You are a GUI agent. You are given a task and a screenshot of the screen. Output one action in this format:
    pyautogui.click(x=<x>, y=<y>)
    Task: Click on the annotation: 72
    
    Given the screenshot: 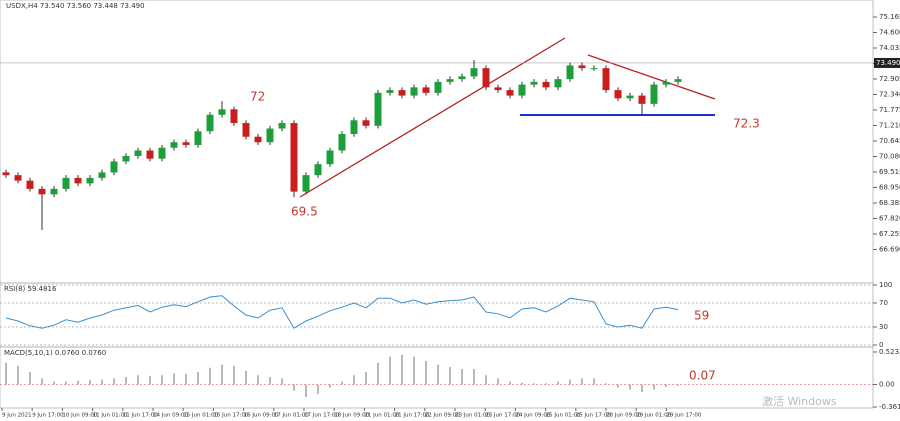 What is the action you would take?
    pyautogui.click(x=257, y=97)
    